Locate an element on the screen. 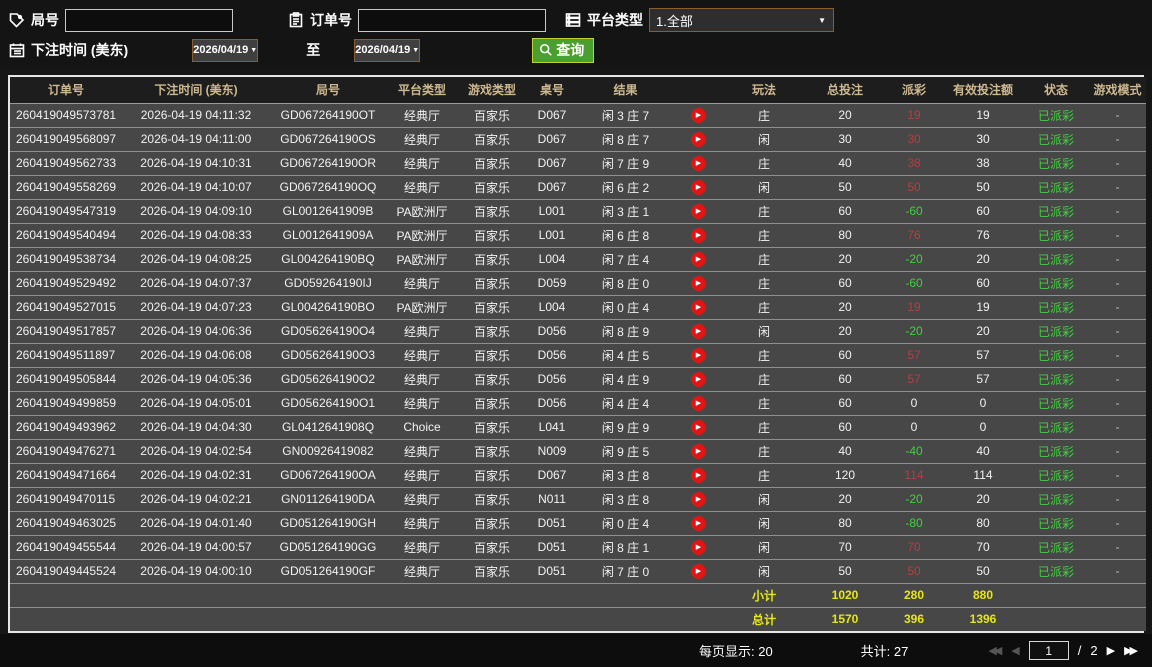 The image size is (1152, 667). game-no-cell: GL004264190BO is located at coordinates (328, 307).